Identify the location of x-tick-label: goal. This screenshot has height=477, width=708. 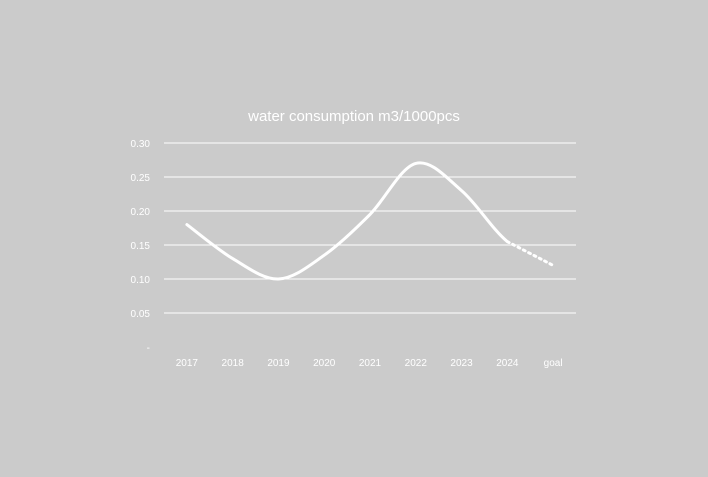
(553, 363).